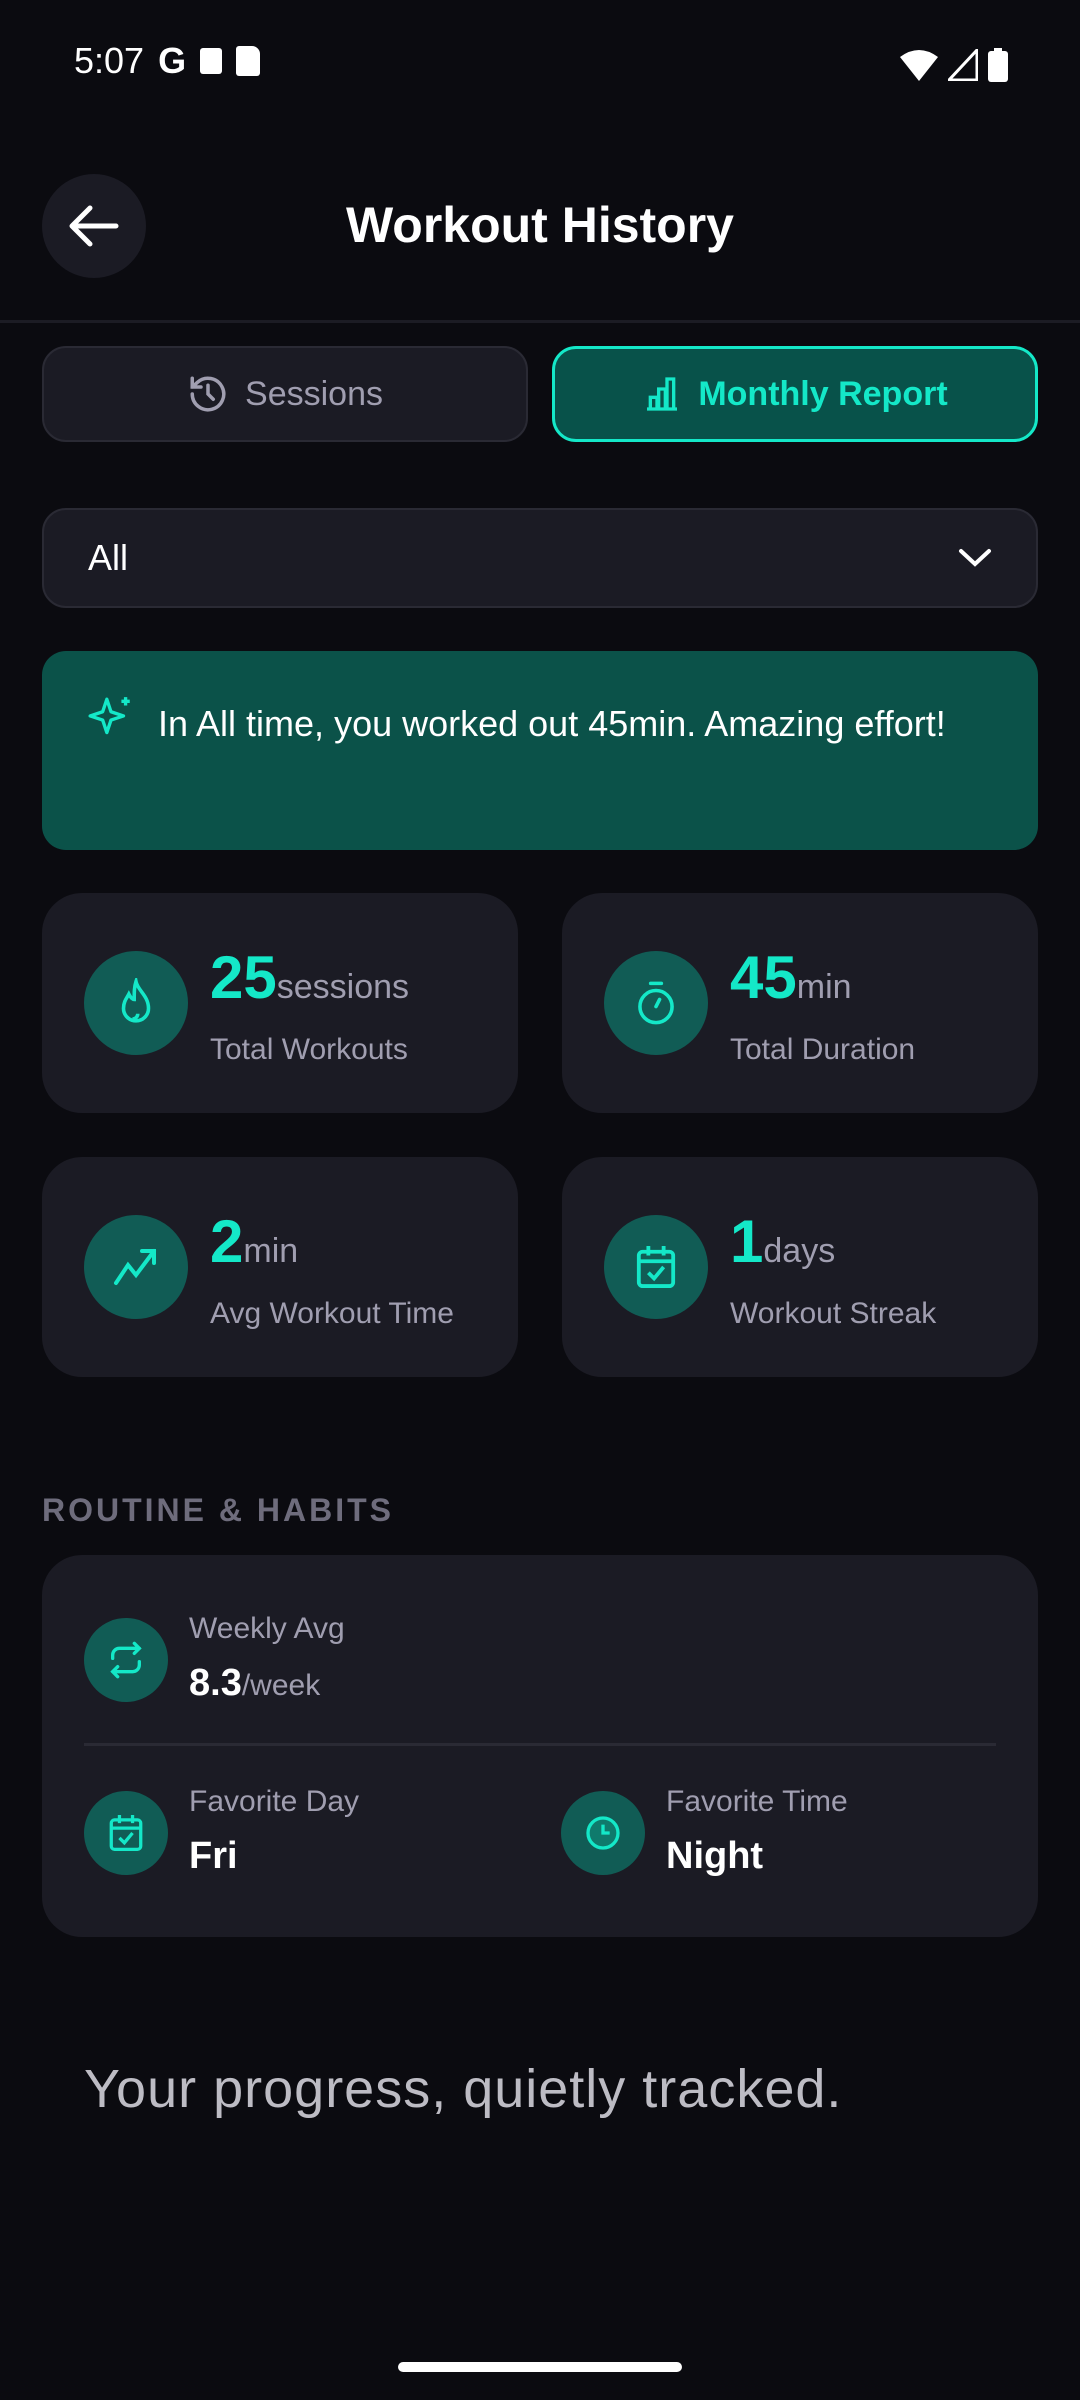 The width and height of the screenshot is (1080, 2400). Describe the element at coordinates (463, 2089) in the screenshot. I see `footer-tagline: Your progress, quietly tracked.` at that location.